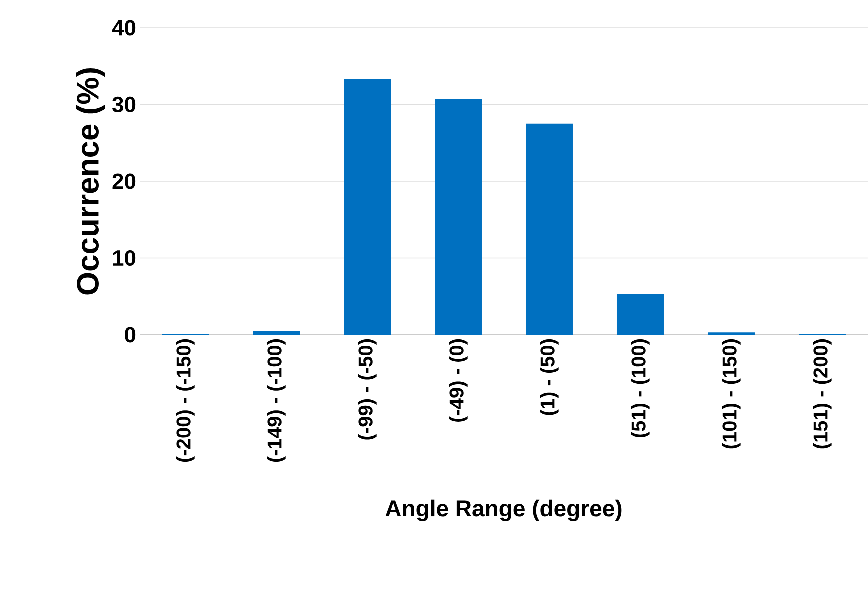 The width and height of the screenshot is (868, 593). Describe the element at coordinates (367, 390) in the screenshot. I see `x-tick-label: (-99) - (-50)` at that location.